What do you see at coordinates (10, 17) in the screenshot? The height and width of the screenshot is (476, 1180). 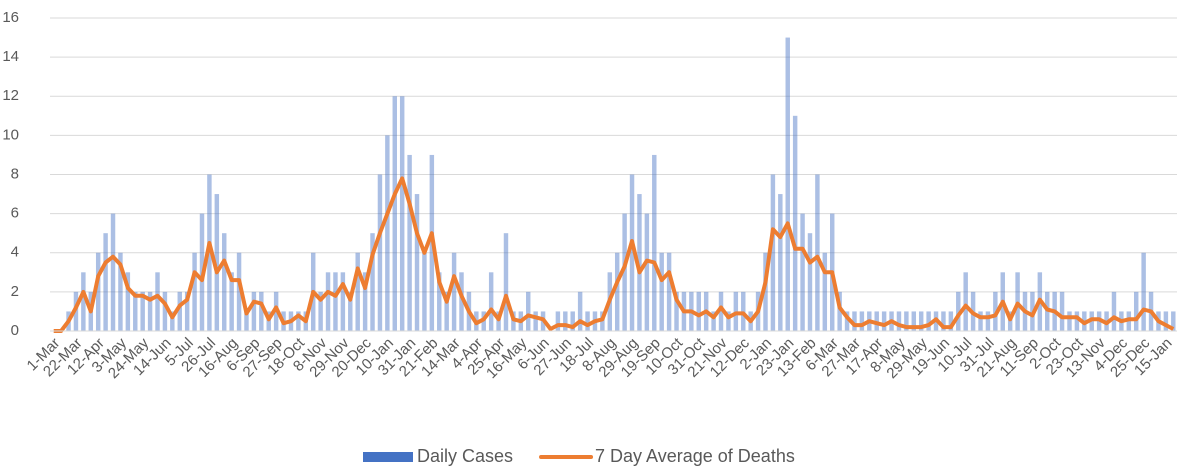 I see `y-tick-label: 16` at bounding box center [10, 17].